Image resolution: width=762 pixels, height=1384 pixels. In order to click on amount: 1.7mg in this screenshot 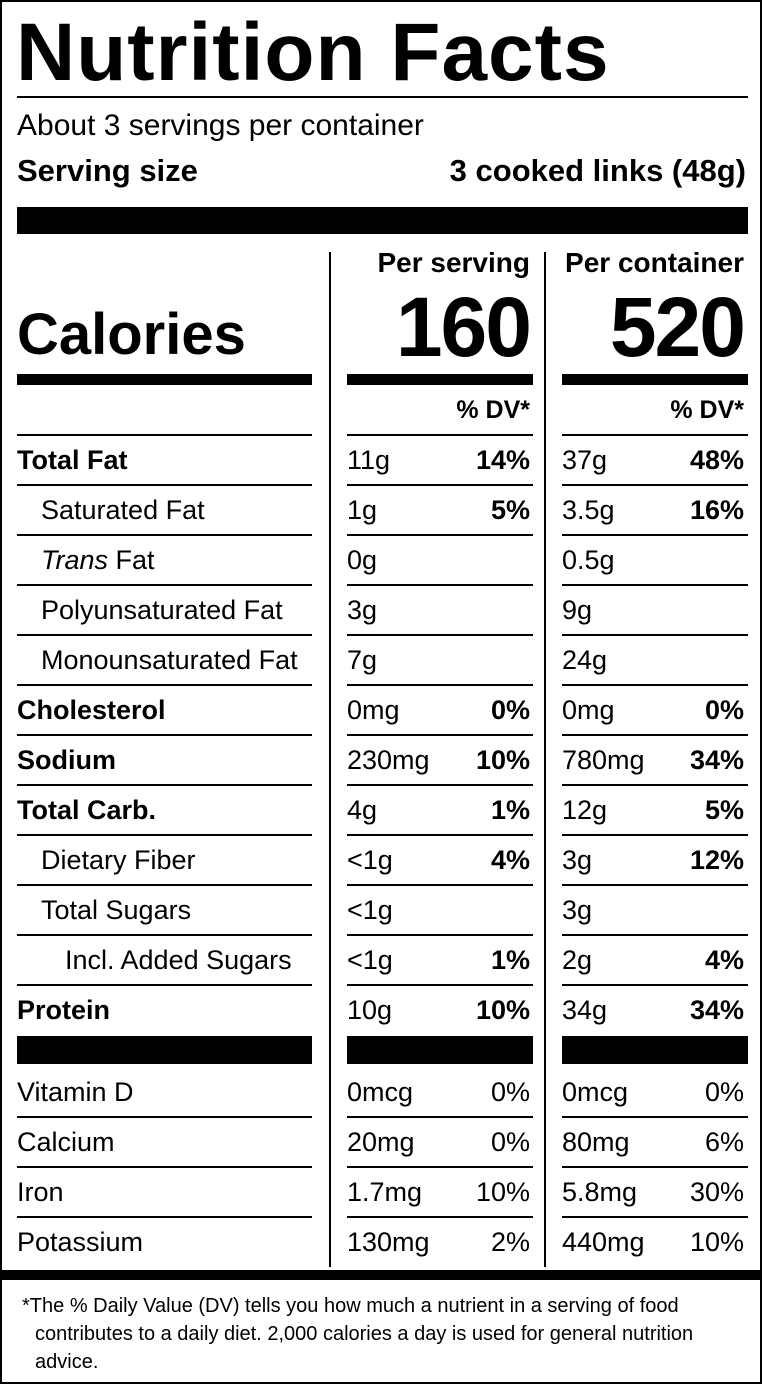, I will do `click(385, 1192)`.